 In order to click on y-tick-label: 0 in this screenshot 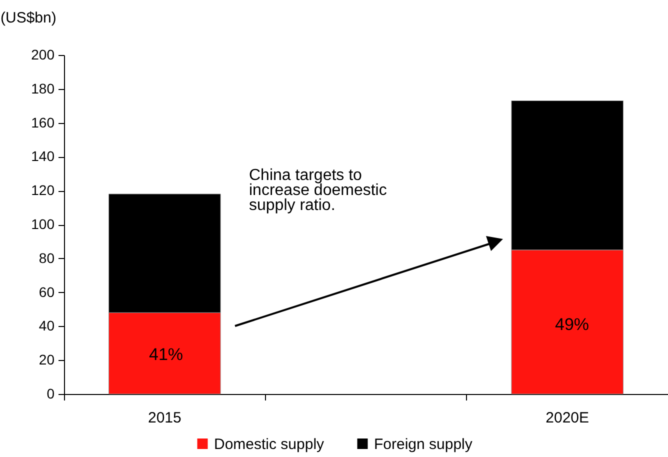, I will do `click(50, 394)`.